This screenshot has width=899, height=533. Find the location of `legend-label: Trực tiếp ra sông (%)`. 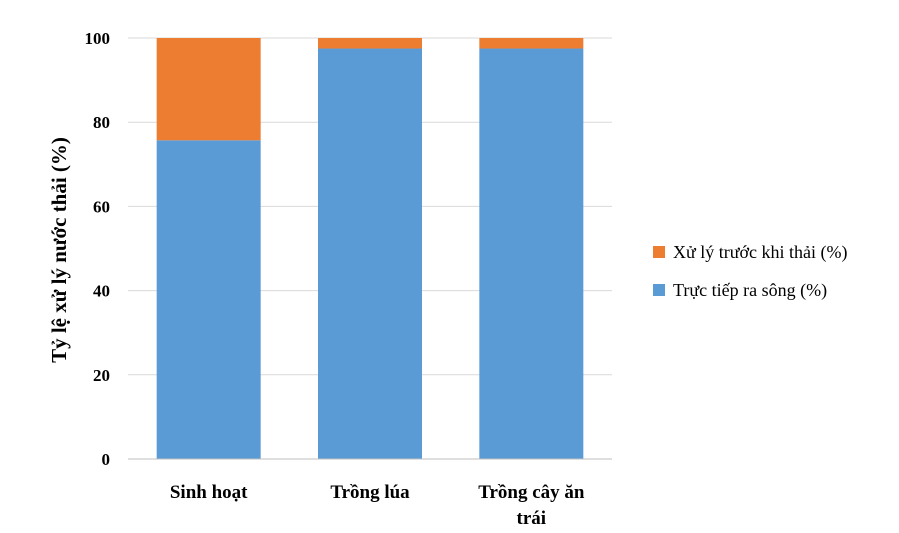

legend-label: Trực tiếp ra sông (%) is located at coordinates (750, 290).